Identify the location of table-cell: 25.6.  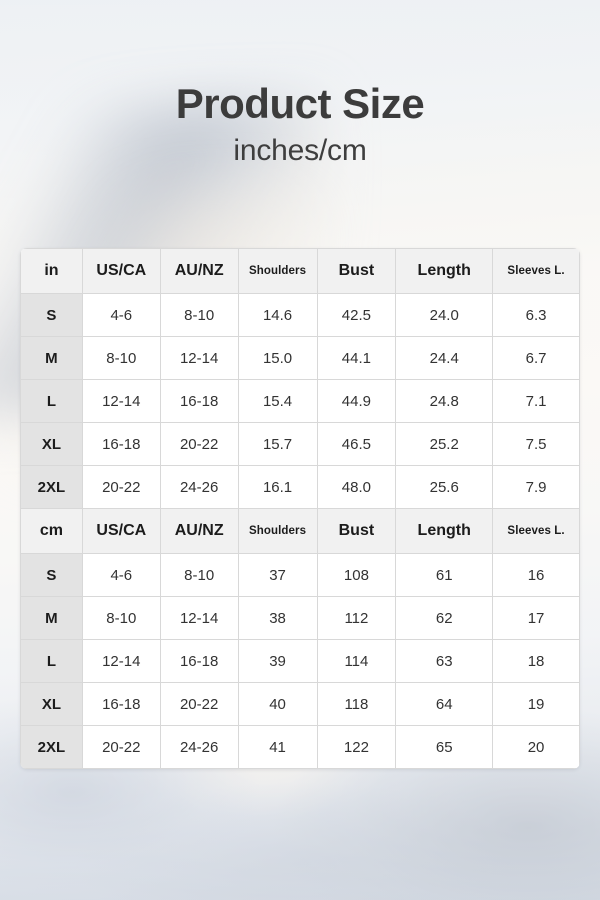
(444, 487).